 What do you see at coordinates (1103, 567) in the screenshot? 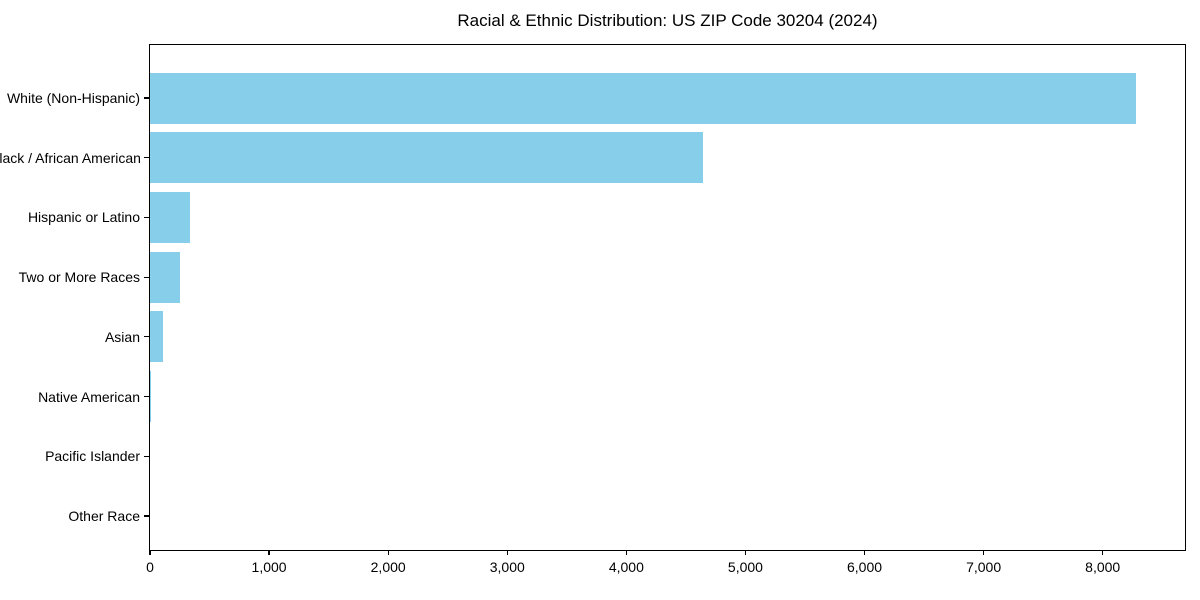
I see `x-tick-label: 8,000` at bounding box center [1103, 567].